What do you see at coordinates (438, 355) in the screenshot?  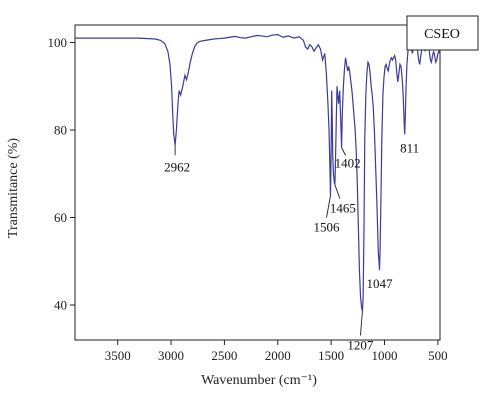 I see `x-tick-label: 500` at bounding box center [438, 355].